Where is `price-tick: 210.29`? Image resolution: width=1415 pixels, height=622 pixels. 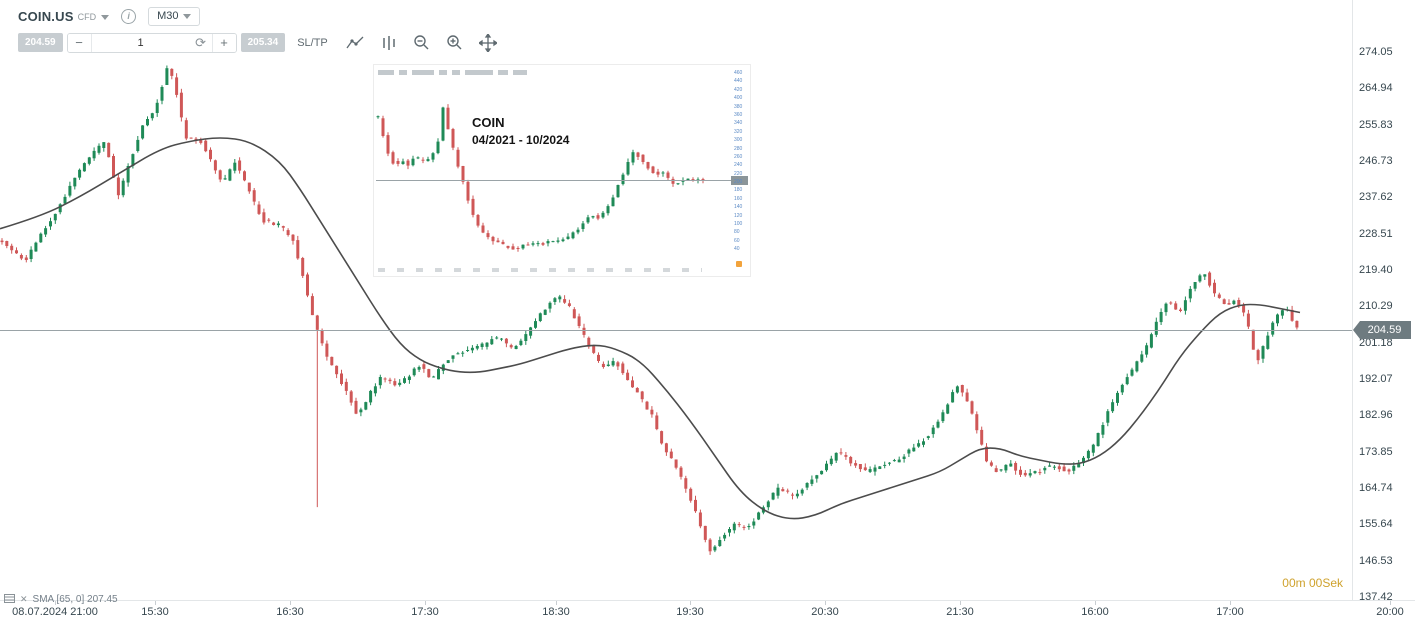 price-tick: 210.29 is located at coordinates (1376, 306).